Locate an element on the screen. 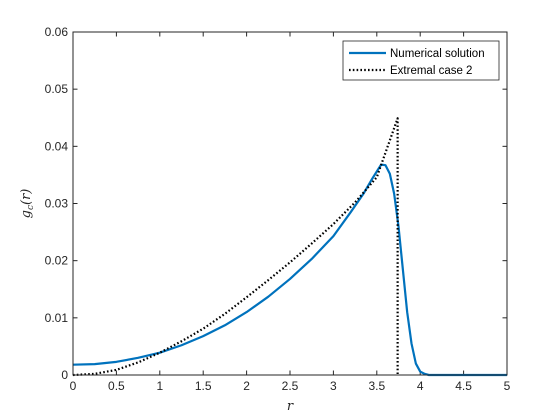  y-tick-label: 0.01 is located at coordinates (57, 318).